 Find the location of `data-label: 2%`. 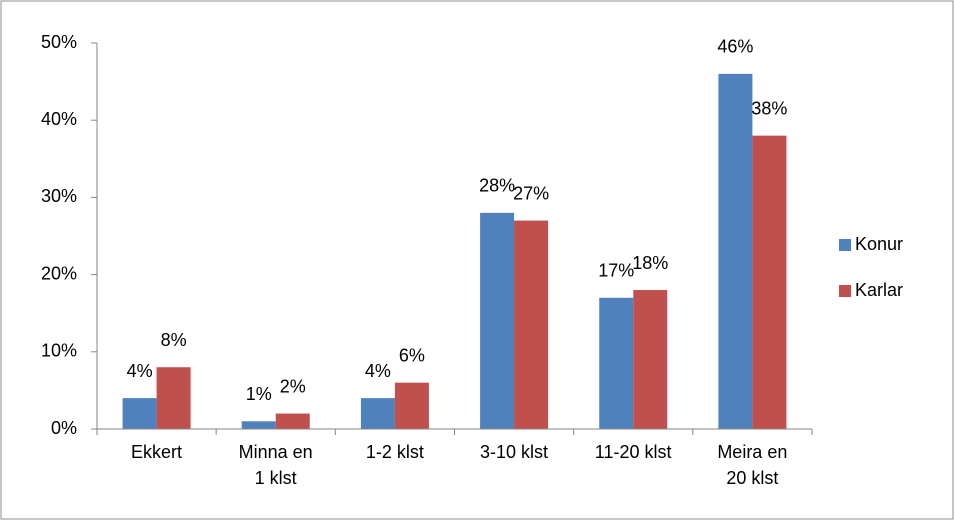

data-label: 2% is located at coordinates (293, 386).